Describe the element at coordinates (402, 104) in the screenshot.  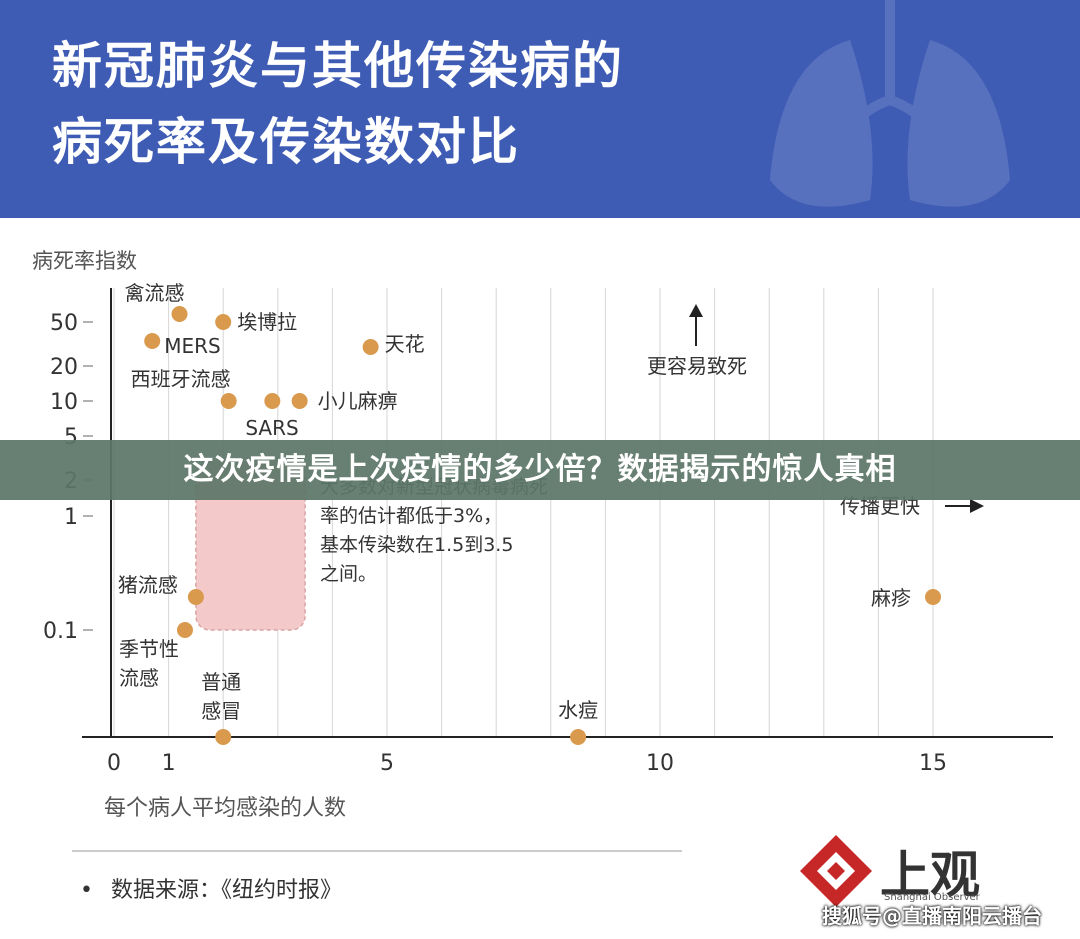
I see `page-title: 新冠肺炎与其他传染病的 病死率及传染数对比` at that location.